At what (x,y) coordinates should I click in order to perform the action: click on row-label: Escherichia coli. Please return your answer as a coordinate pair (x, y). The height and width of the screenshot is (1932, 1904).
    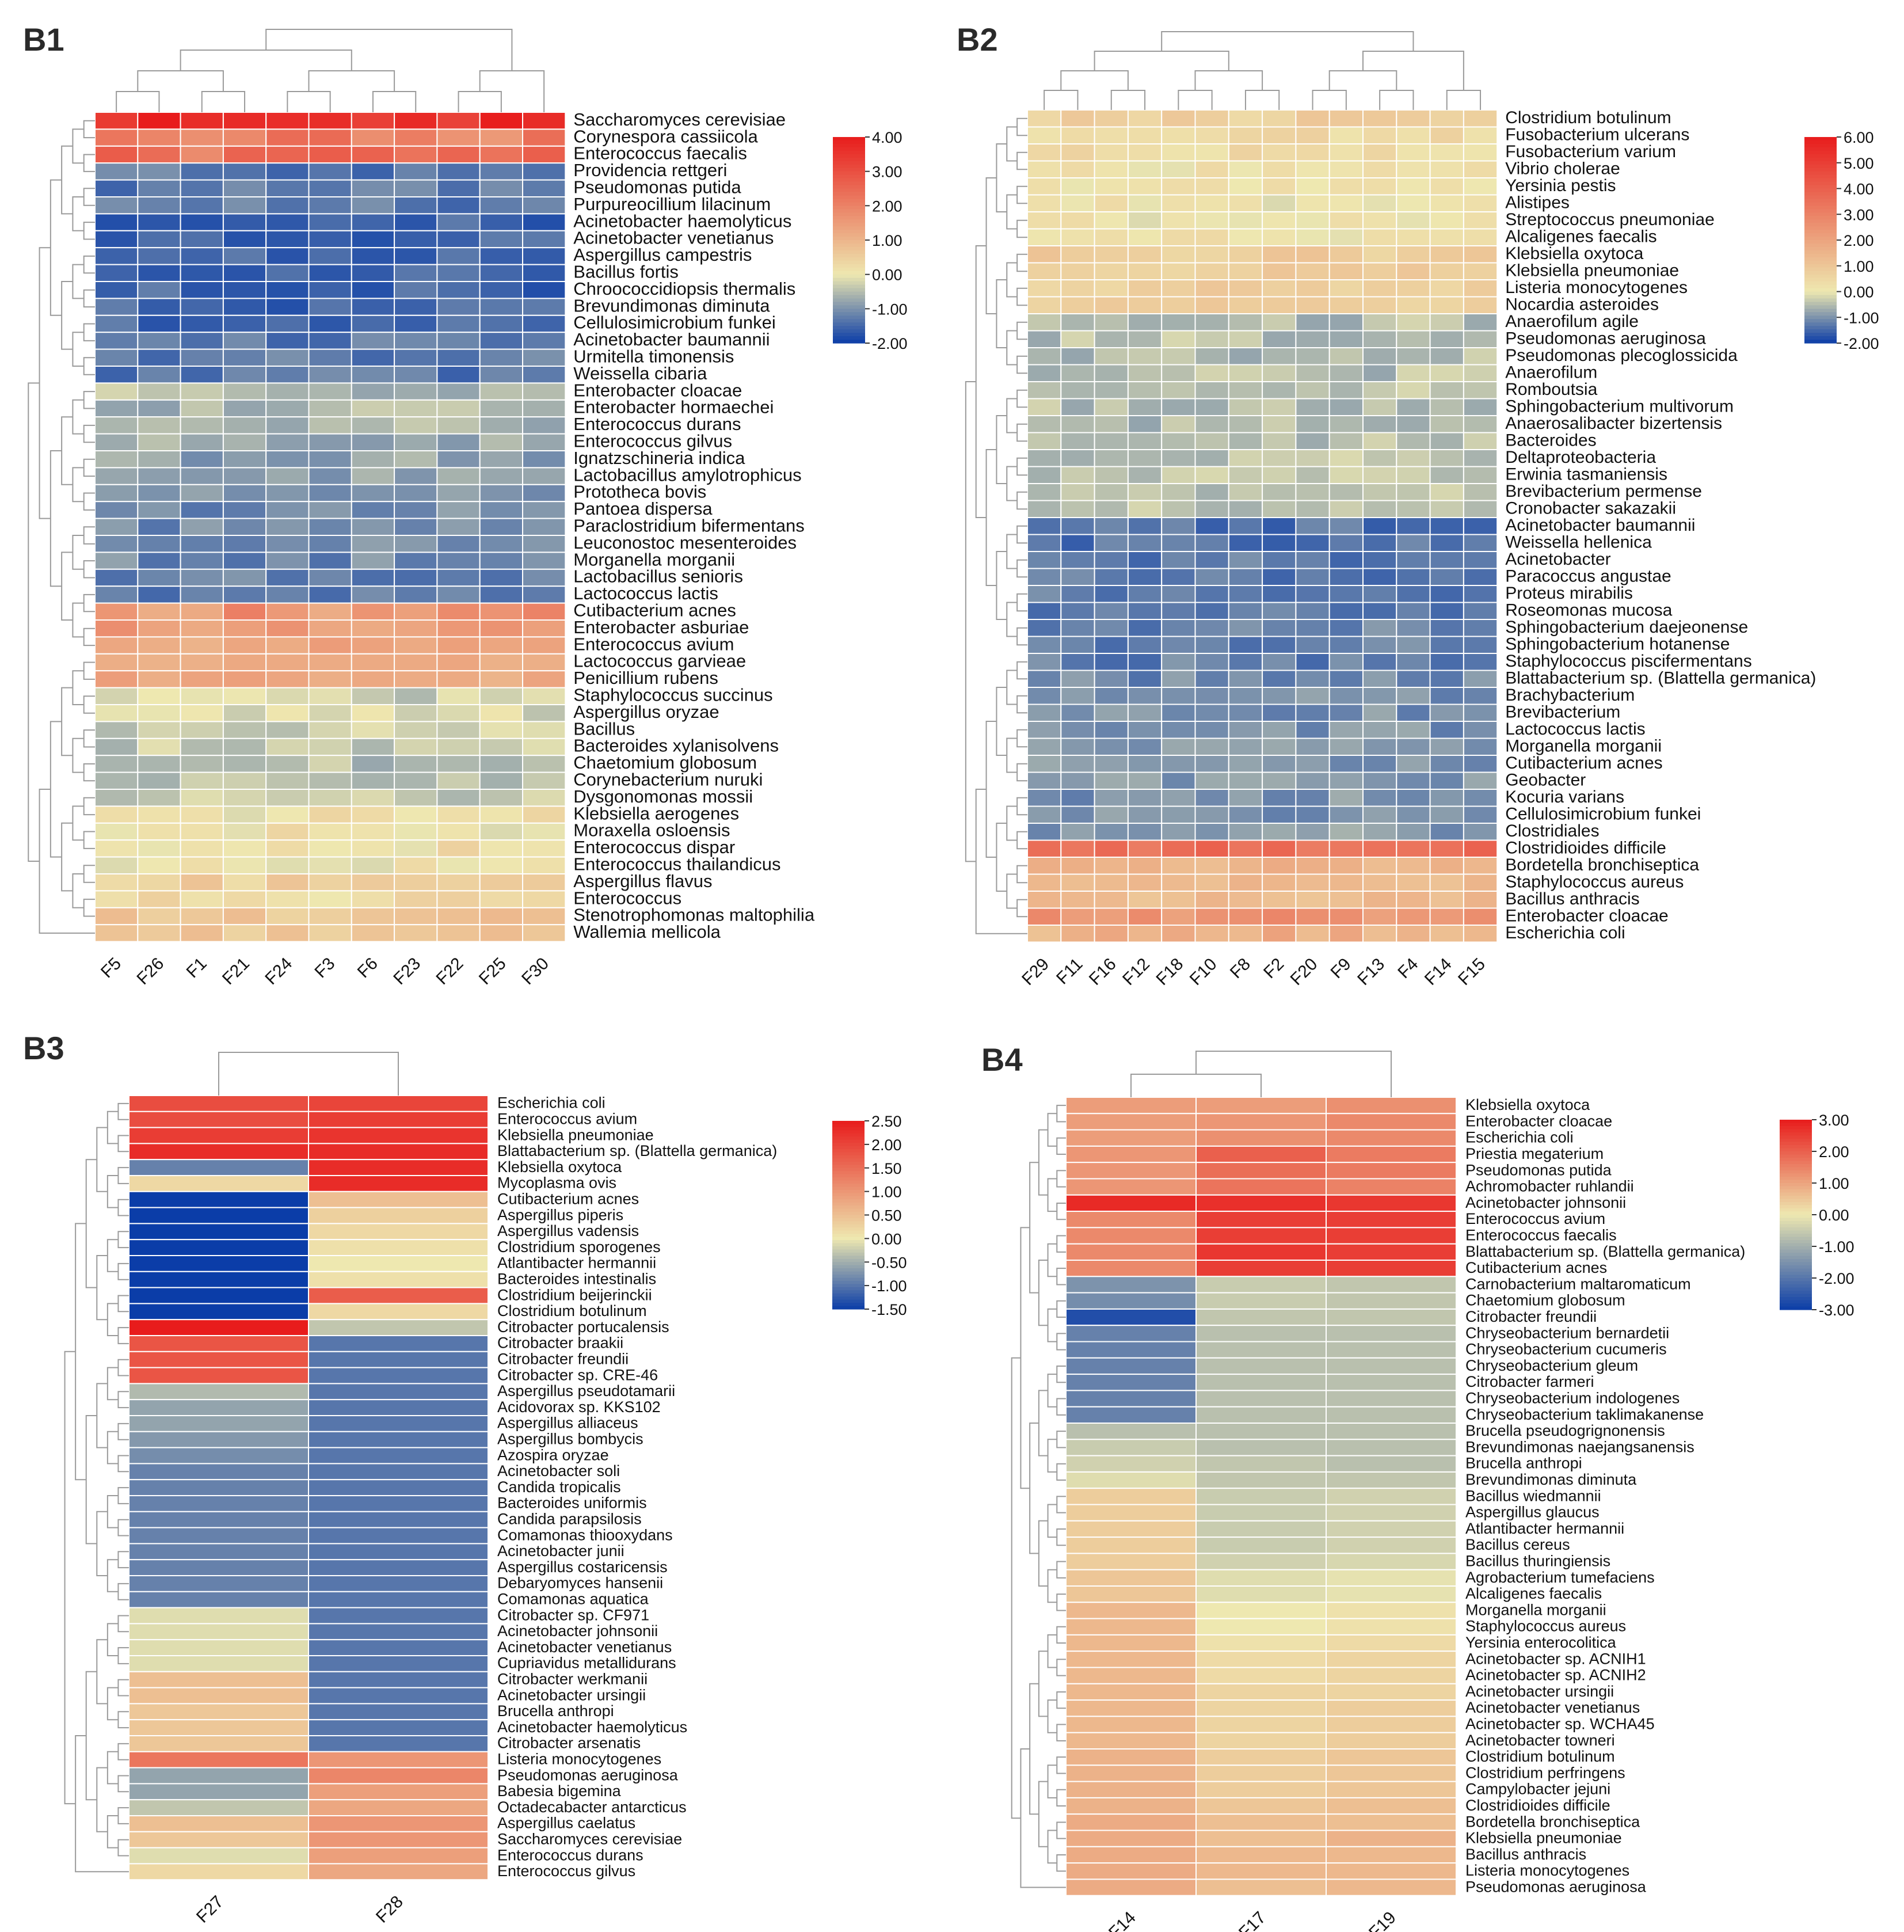
    Looking at the image, I should click on (1520, 1137).